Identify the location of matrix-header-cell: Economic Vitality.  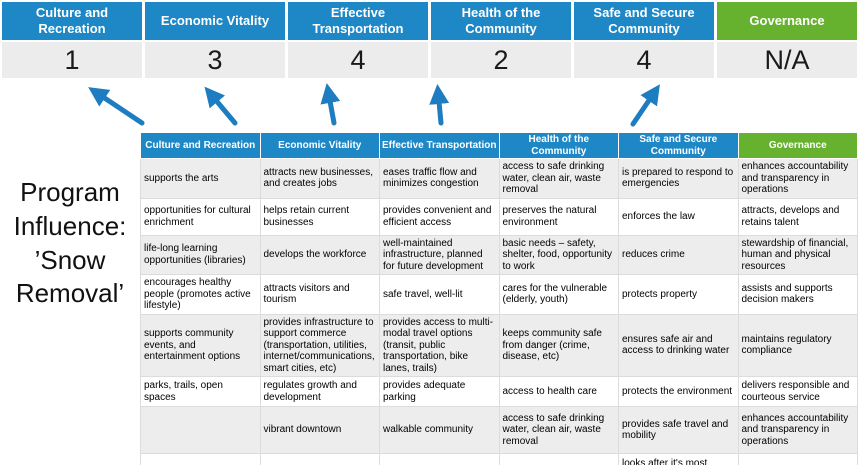
(319, 145).